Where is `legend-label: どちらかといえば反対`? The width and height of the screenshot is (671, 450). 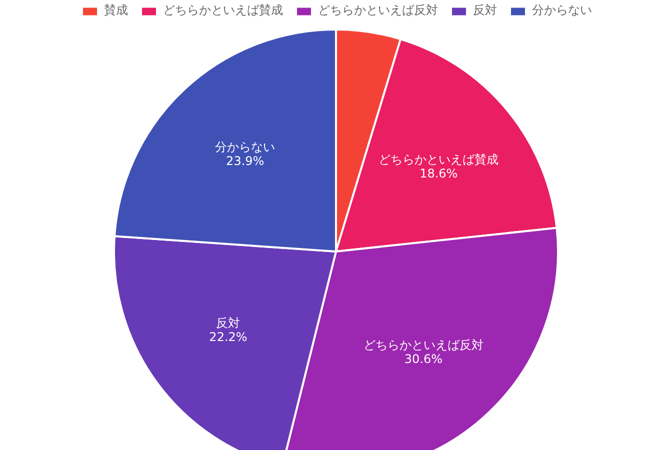
legend-label: どちらかといえば反対 is located at coordinates (378, 10).